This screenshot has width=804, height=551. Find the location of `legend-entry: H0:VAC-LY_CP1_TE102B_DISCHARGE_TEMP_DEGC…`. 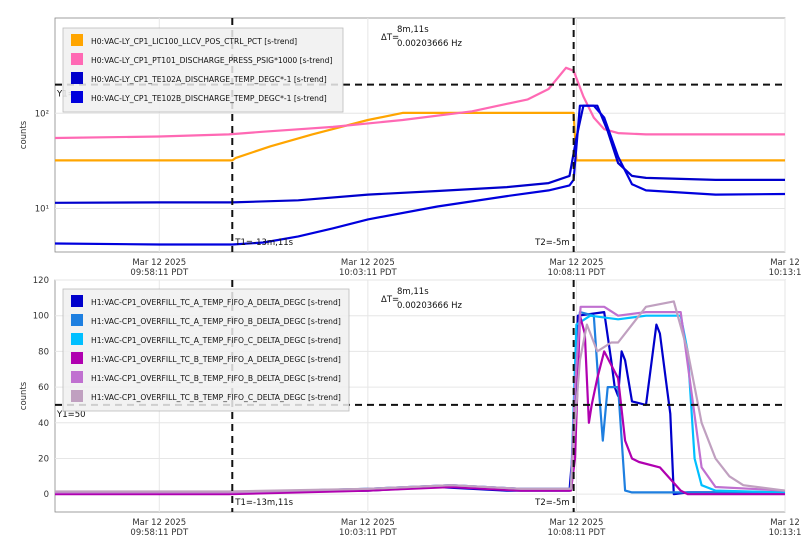

legend-entry: H0:VAC-LY_CP1_TE102B_DISCHARGE_TEMP_DEGC… is located at coordinates (209, 98).